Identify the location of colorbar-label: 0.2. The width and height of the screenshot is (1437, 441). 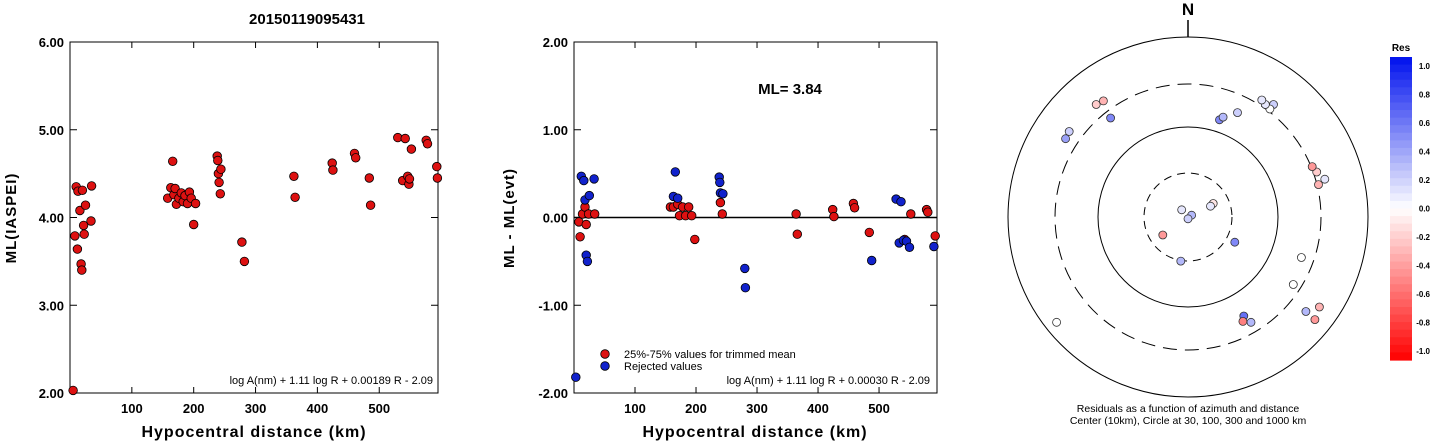
(1425, 180).